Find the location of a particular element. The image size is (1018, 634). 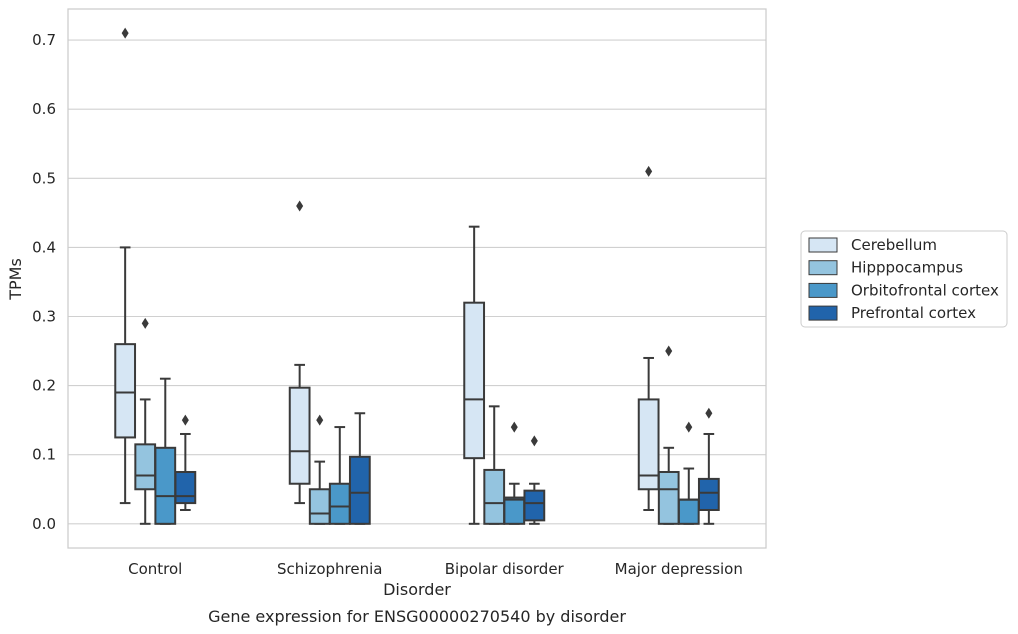

y-tick-label: 0.4 is located at coordinates (44, 247).